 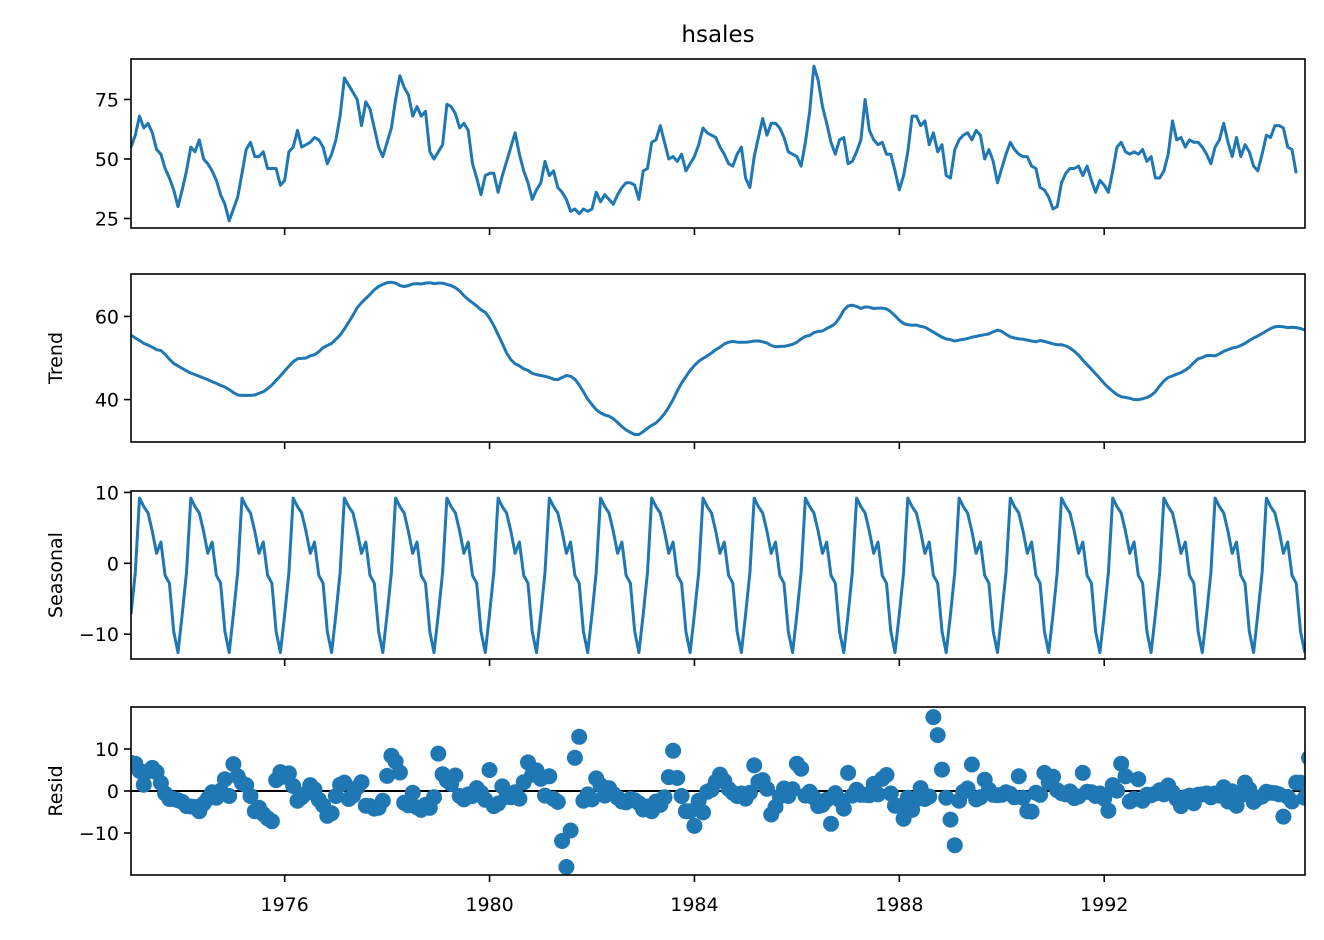 What do you see at coordinates (107, 219) in the screenshot?
I see `y-tick-label: 25` at bounding box center [107, 219].